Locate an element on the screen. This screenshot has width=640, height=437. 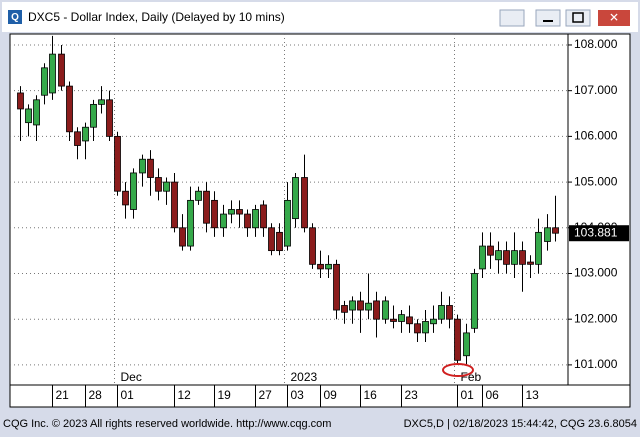
y-tick-label: 107.000 is located at coordinates (596, 90).